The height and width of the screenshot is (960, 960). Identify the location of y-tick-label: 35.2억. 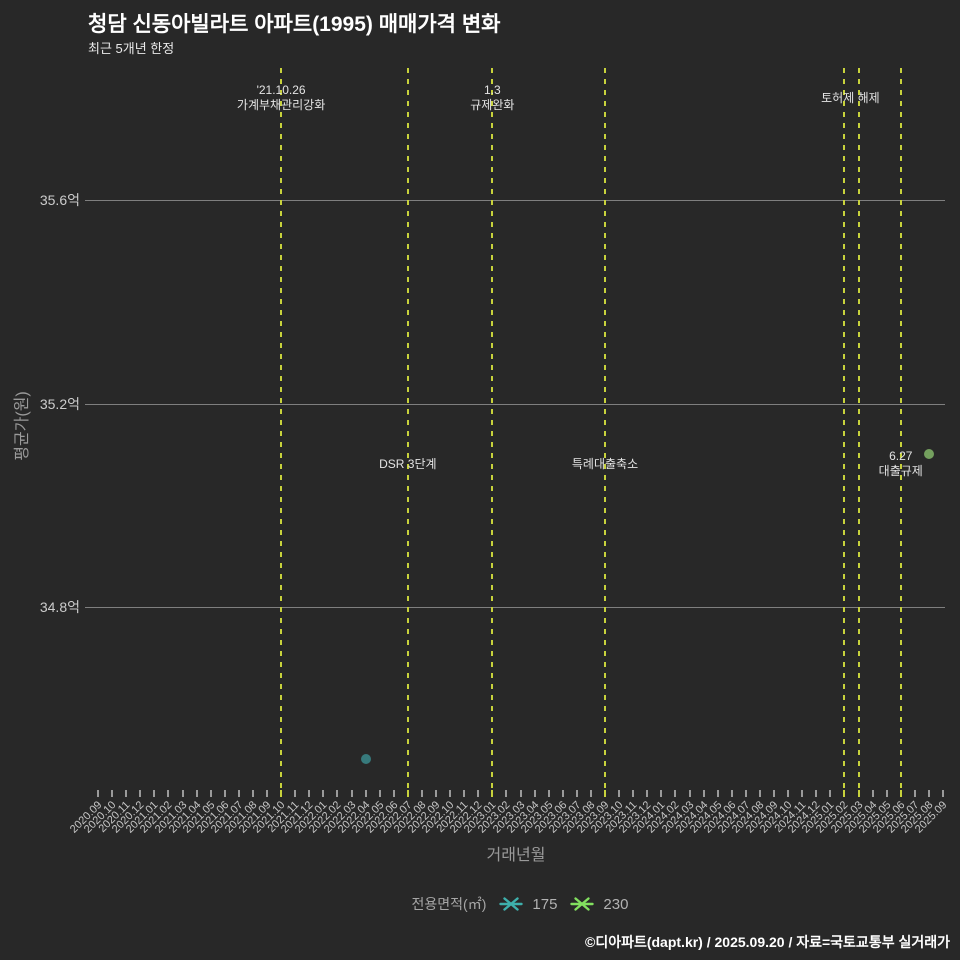
(59, 403).